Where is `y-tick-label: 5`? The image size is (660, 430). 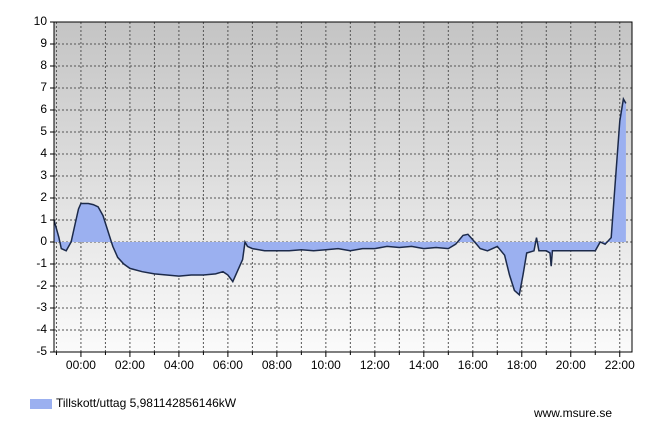 y-tick-label: 5 is located at coordinates (43, 131).